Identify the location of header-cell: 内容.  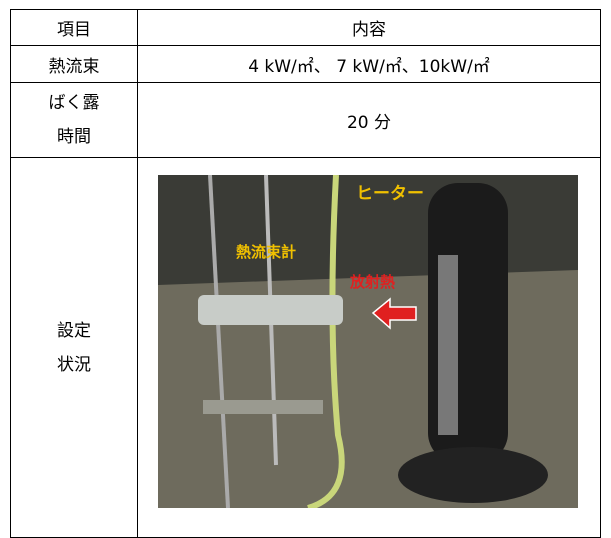
(369, 27).